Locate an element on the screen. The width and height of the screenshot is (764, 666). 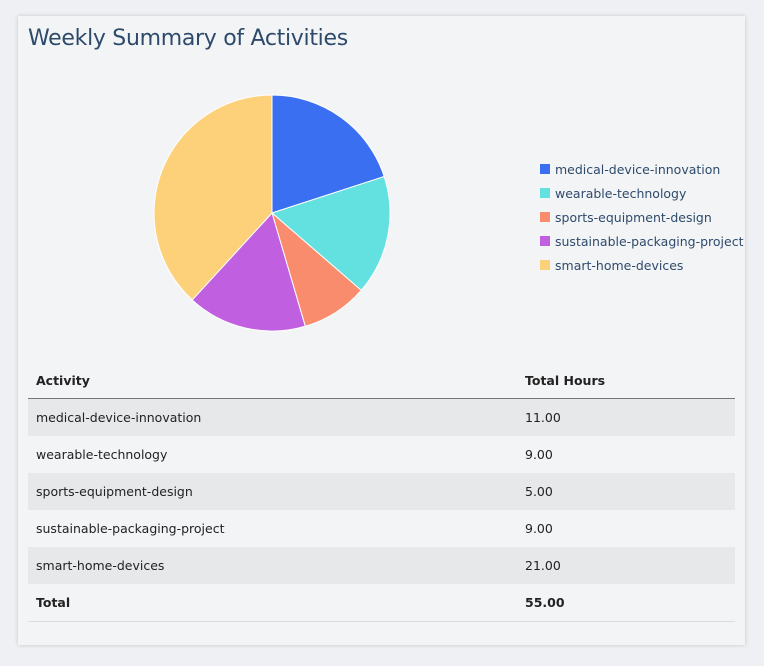
legend-item: wearable-technology is located at coordinates (641, 193).